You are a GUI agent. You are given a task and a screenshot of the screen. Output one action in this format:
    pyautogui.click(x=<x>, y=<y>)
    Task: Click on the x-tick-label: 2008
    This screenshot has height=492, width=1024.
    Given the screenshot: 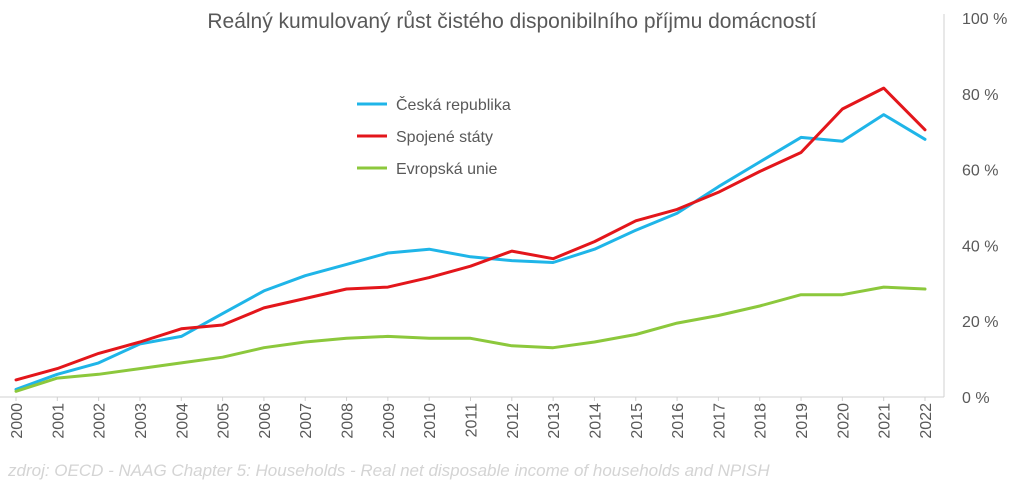 What is the action you would take?
    pyautogui.click(x=348, y=421)
    